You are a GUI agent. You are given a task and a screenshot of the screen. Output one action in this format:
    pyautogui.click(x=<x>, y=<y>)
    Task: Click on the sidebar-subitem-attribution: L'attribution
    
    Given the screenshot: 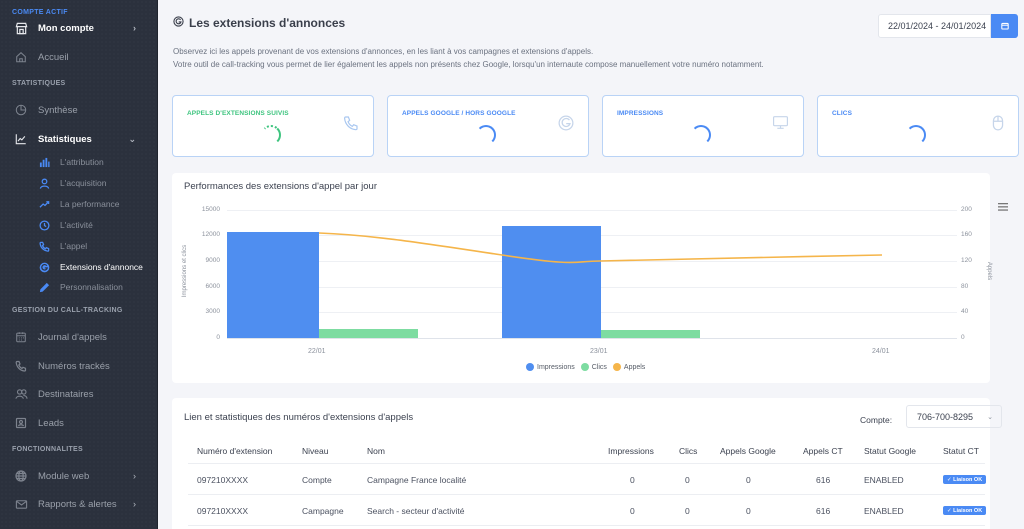 What is the action you would take?
    pyautogui.click(x=79, y=162)
    